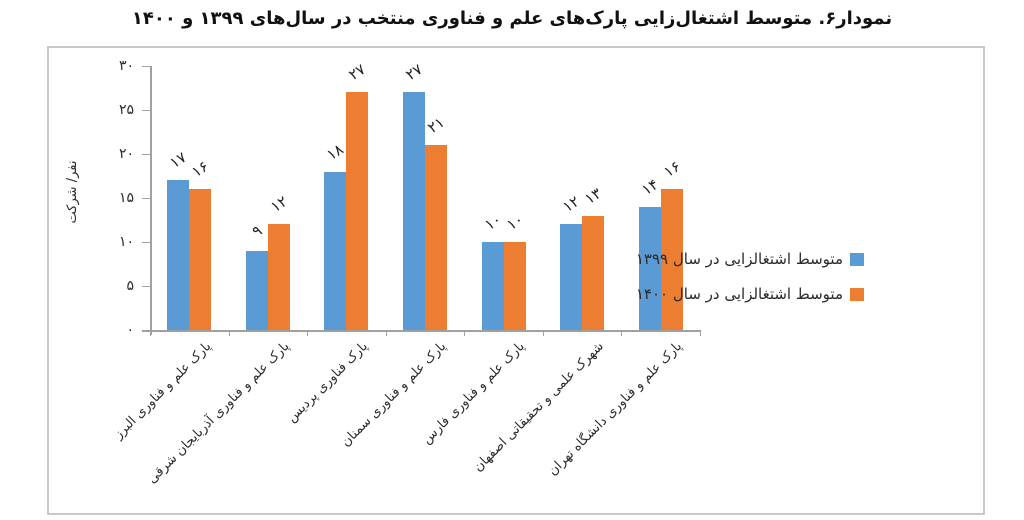  I want to click on bar-value-label: ۱۲, so click(279, 204).